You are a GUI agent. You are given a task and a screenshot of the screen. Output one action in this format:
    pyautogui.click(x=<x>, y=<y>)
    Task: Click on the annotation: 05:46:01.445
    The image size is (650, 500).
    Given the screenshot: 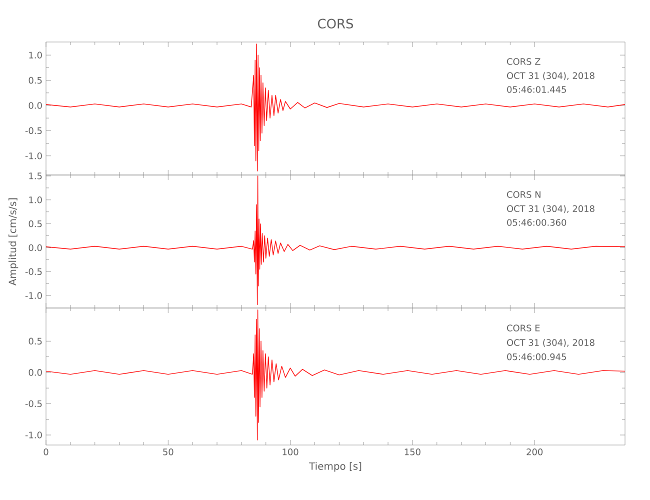 What is the action you would take?
    pyautogui.click(x=536, y=89)
    